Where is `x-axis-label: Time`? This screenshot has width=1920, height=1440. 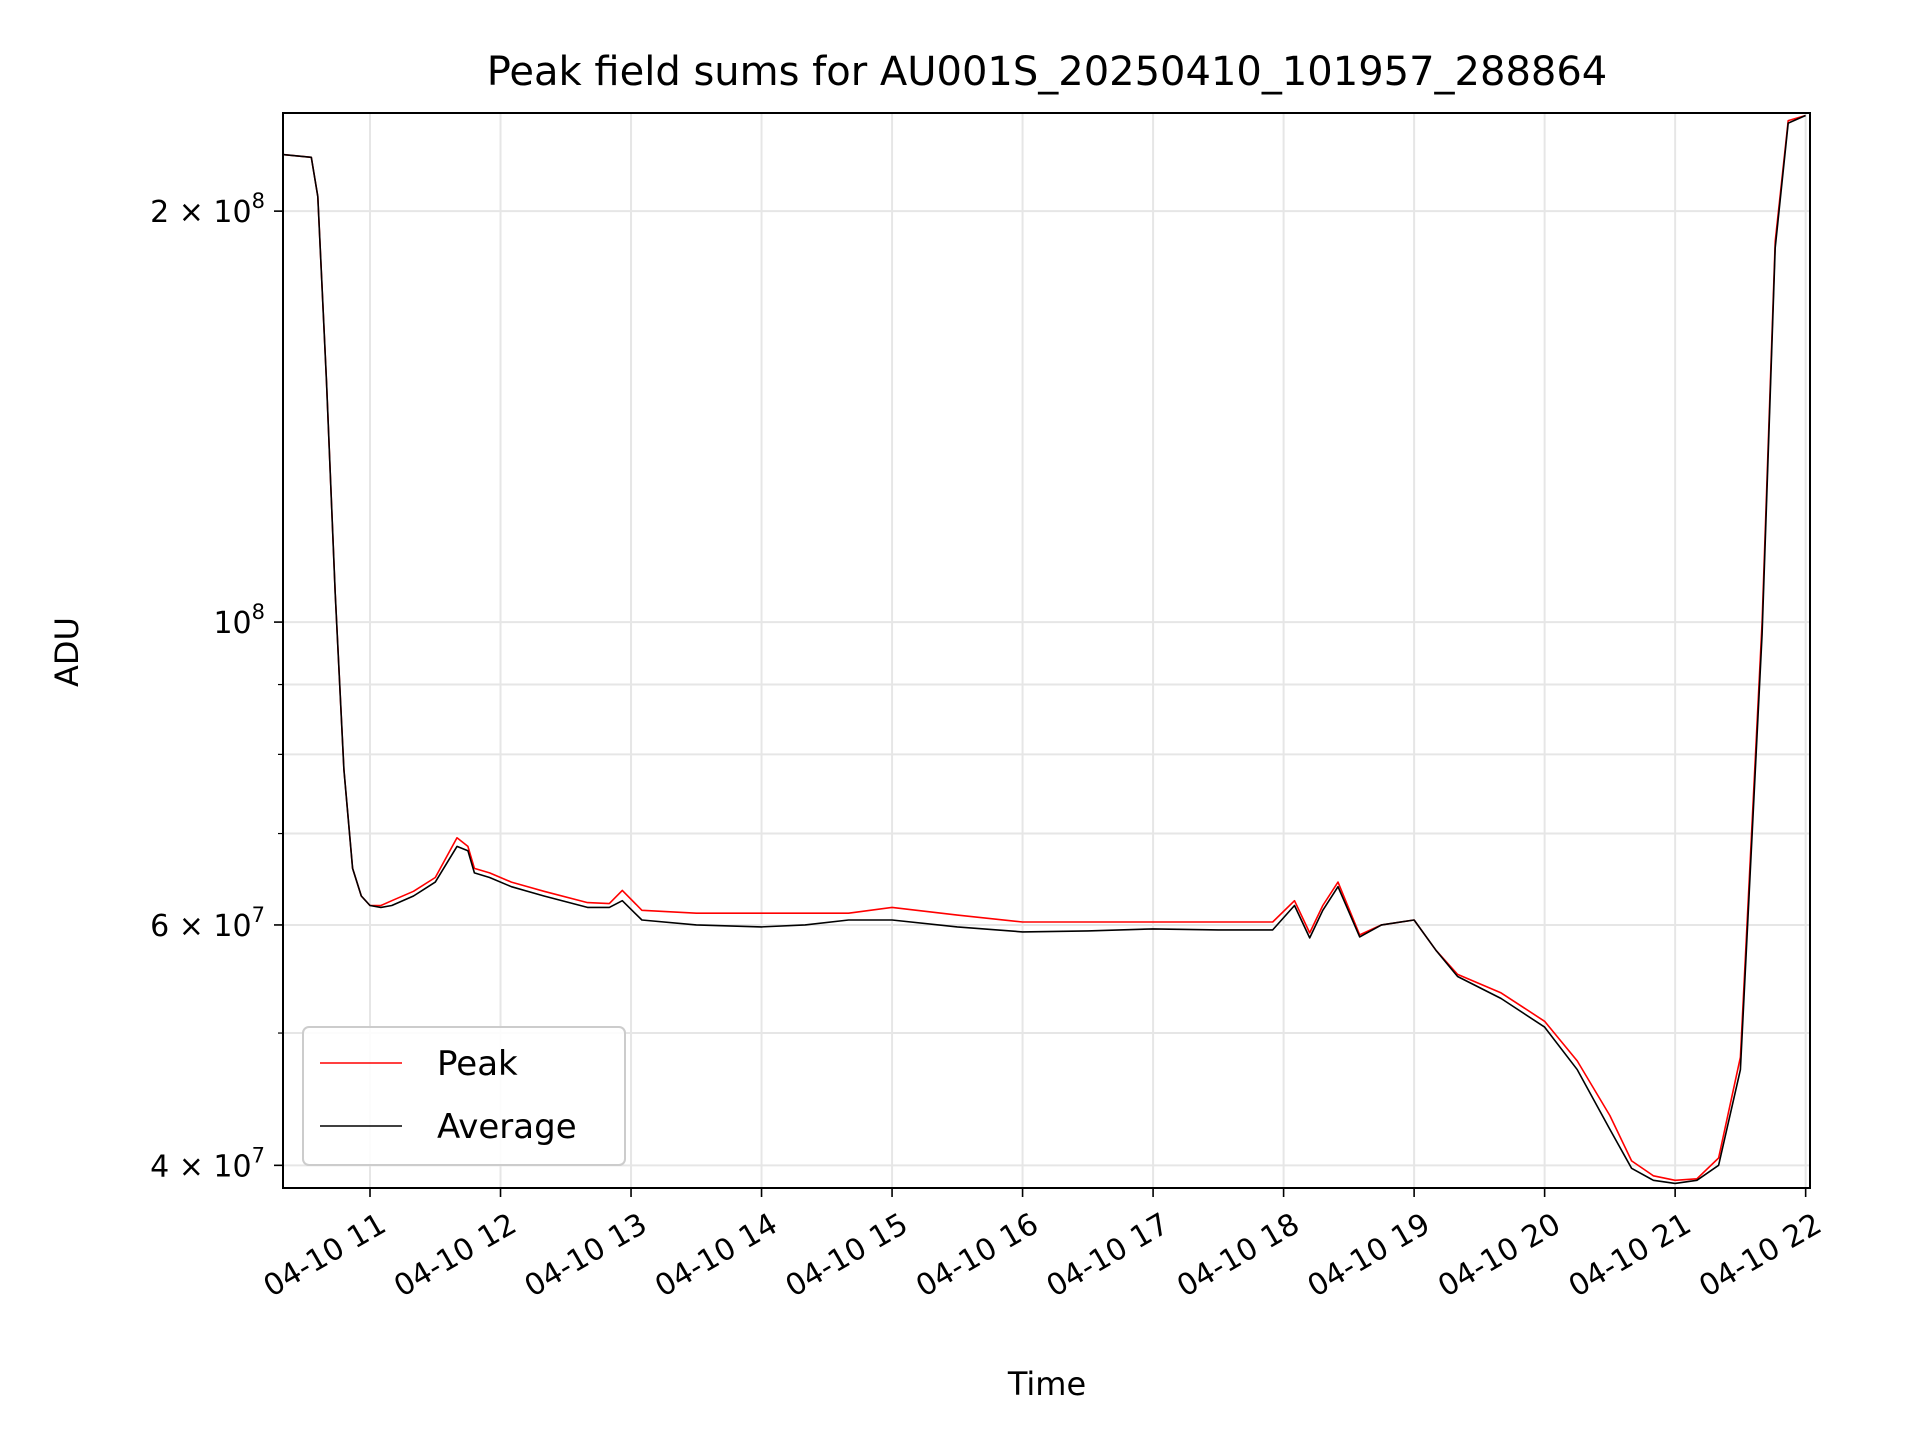 x-axis-label: Time is located at coordinates (1046, 1384).